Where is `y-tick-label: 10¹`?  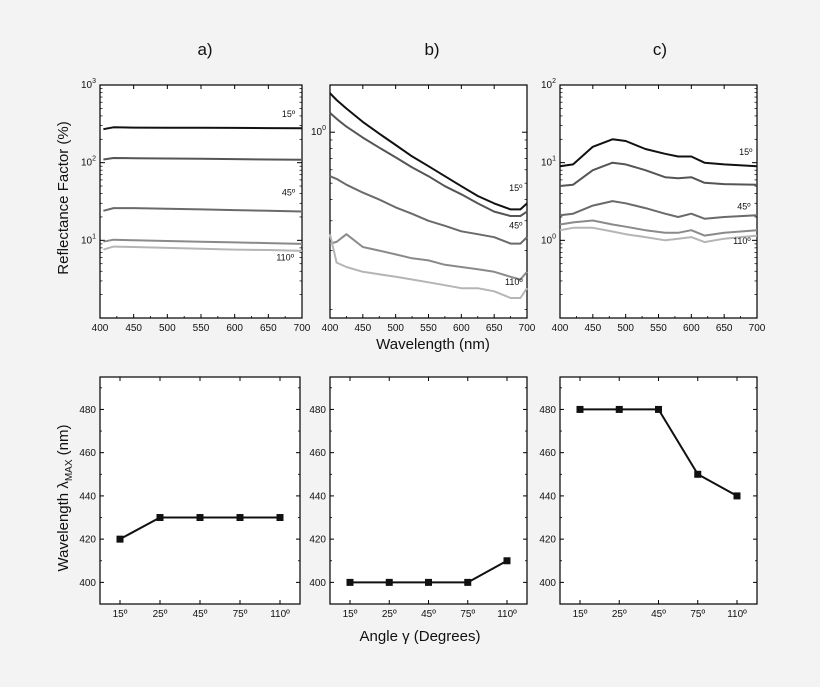
y-tick-label: 10¹ is located at coordinates (548, 162).